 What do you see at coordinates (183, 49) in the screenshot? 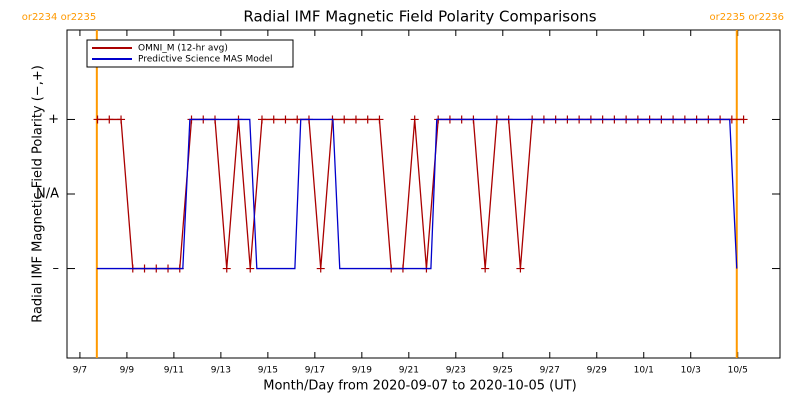
I see `legend-label: OMNI_M (12-hr avg)` at bounding box center [183, 49].